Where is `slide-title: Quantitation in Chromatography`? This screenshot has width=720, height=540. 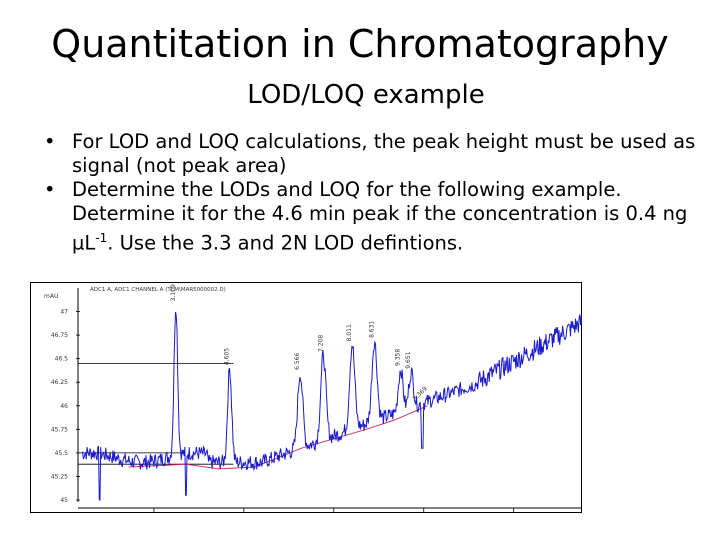 slide-title: Quantitation in Chromatography is located at coordinates (360, 44).